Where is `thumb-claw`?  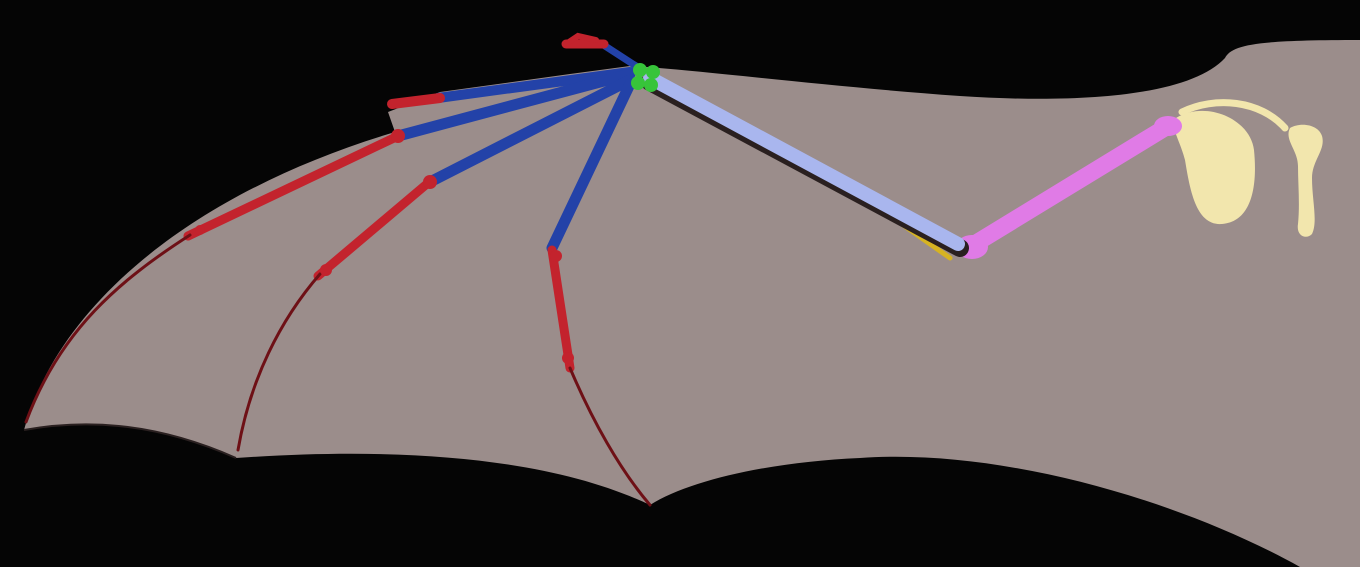
thumb-claw is located at coordinates (581, 39).